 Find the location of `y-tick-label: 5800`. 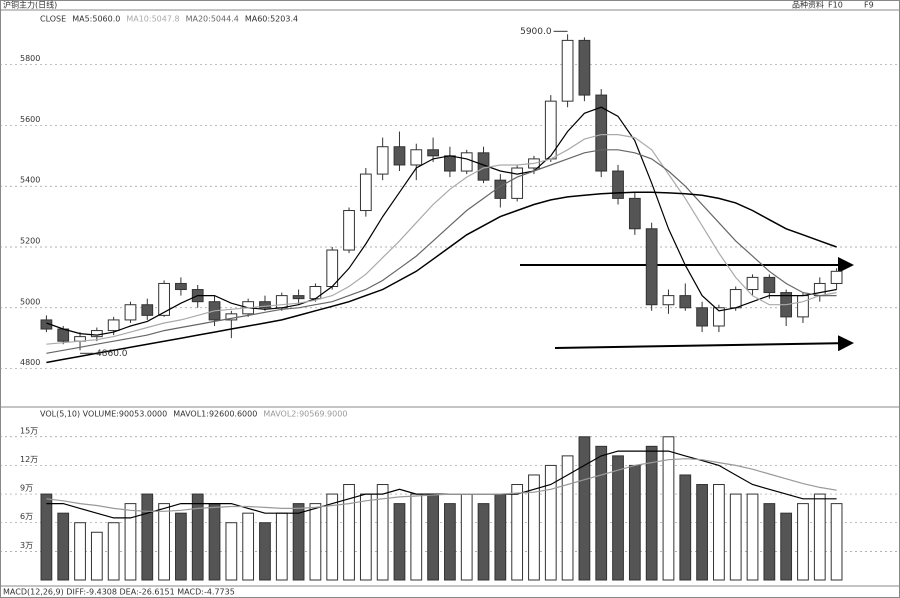

y-tick-label: 5800 is located at coordinates (30, 58).